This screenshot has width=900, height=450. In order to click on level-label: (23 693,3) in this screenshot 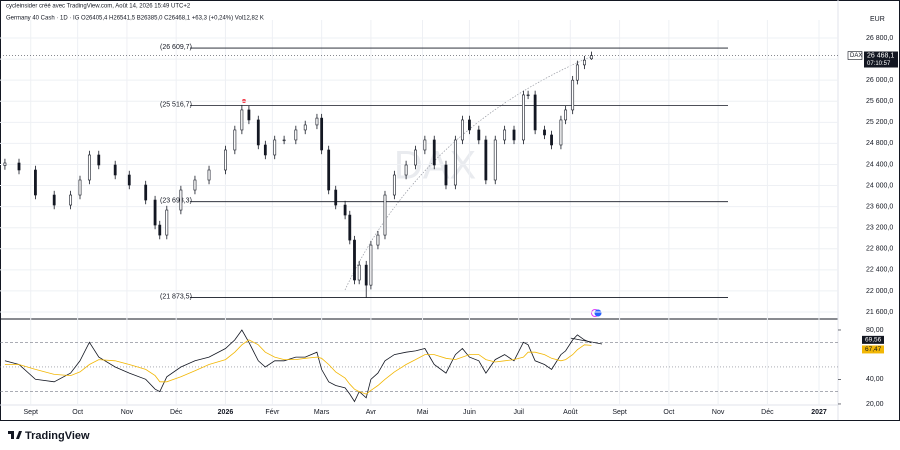, I will do `click(176, 201)`.